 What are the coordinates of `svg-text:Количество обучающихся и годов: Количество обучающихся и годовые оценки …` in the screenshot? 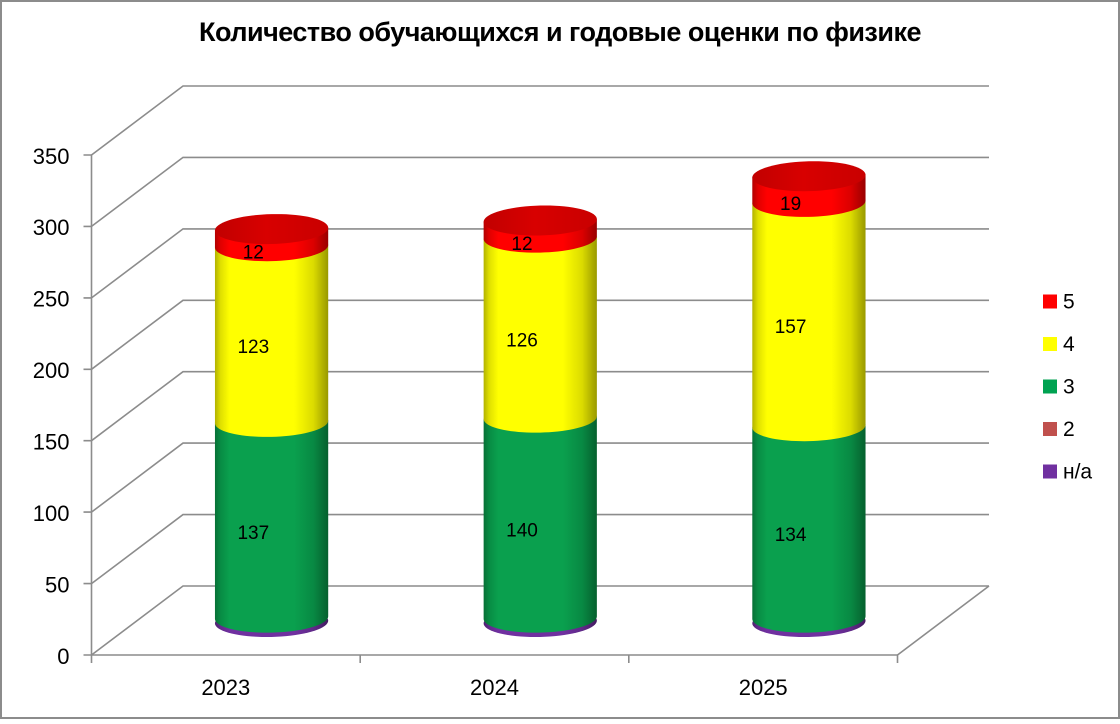 It's located at (560, 32).